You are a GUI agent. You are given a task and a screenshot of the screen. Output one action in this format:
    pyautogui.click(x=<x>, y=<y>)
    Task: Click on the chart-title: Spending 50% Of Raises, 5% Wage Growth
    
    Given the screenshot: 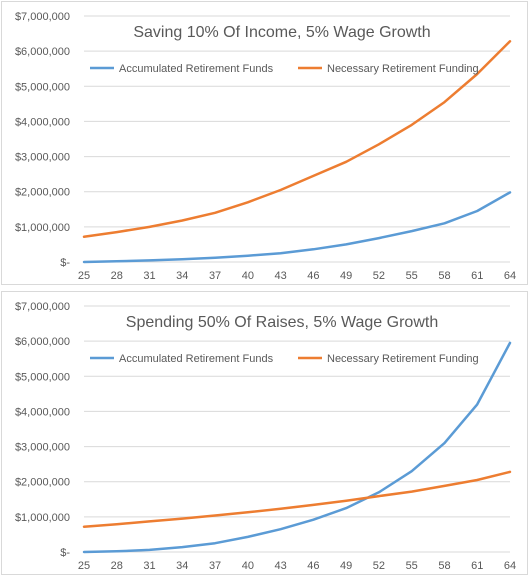 What is the action you would take?
    pyautogui.click(x=282, y=322)
    